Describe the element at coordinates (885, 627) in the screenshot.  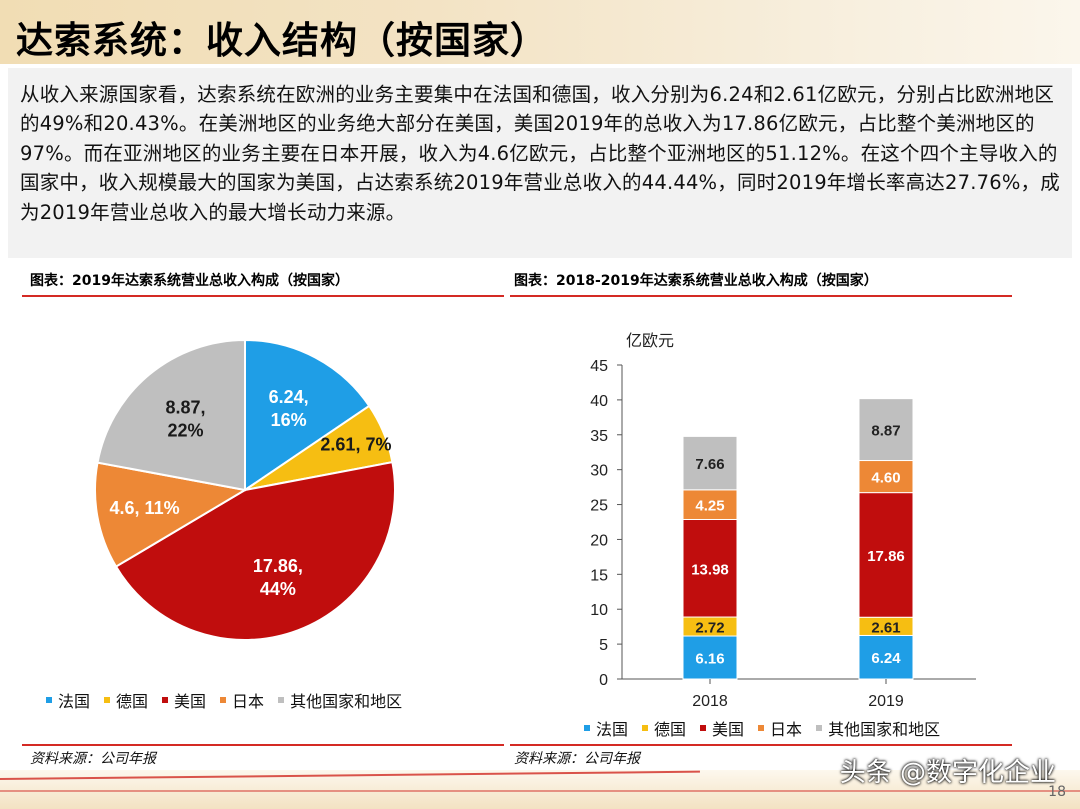
I see `bar-data-label-germany-2019: 2.61` at that location.